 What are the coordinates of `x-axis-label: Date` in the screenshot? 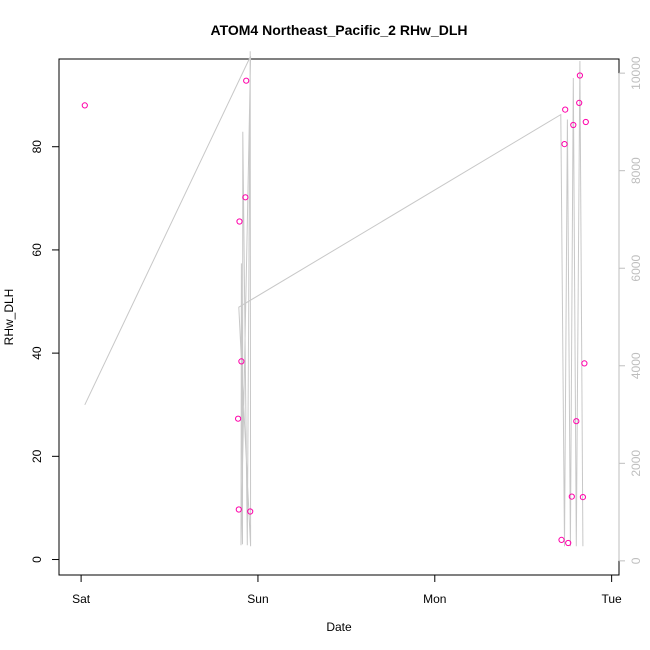 It's located at (339, 627).